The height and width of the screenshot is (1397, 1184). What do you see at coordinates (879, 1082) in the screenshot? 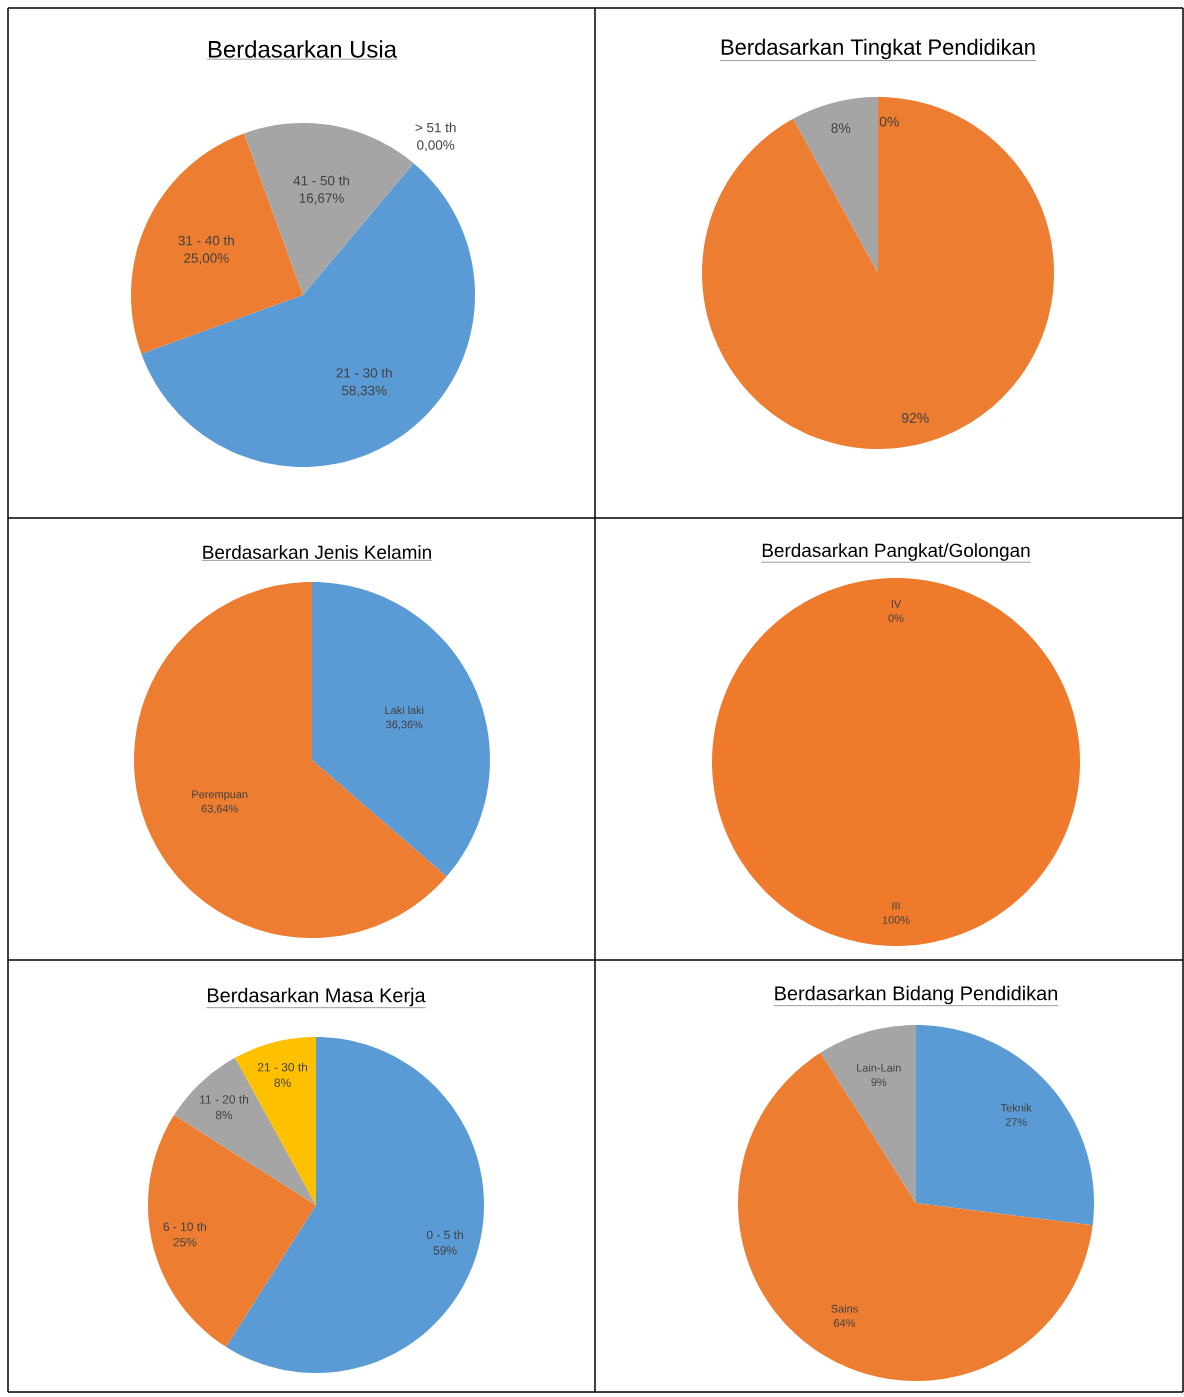
I see `data-label: 9%` at bounding box center [879, 1082].